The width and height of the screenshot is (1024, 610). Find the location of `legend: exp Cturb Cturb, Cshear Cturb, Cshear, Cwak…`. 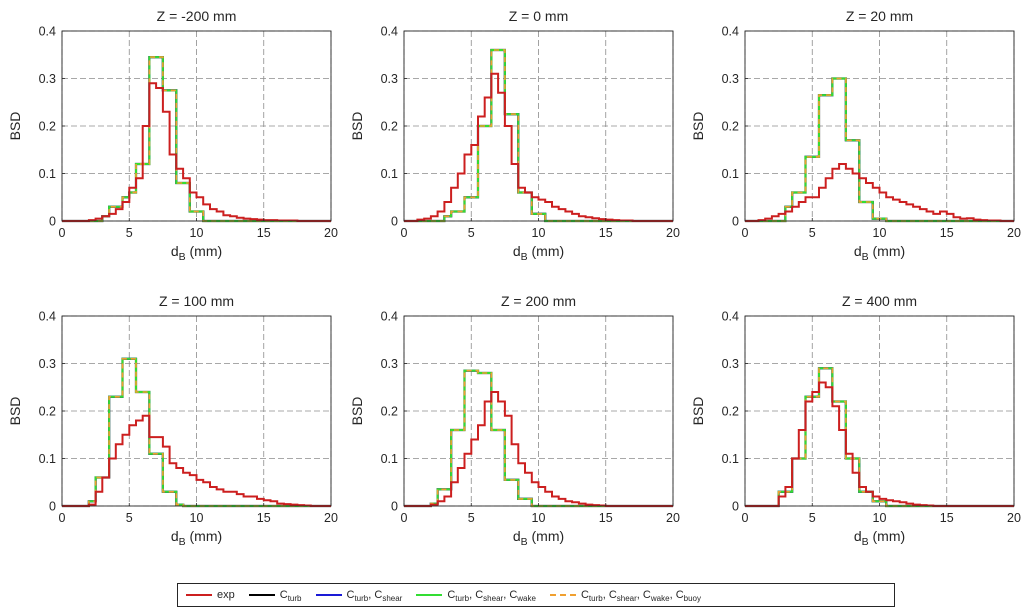

legend: exp Cturb Cturb, Cshear Cturb, Cshear, Cwak… is located at coordinates (536, 595).